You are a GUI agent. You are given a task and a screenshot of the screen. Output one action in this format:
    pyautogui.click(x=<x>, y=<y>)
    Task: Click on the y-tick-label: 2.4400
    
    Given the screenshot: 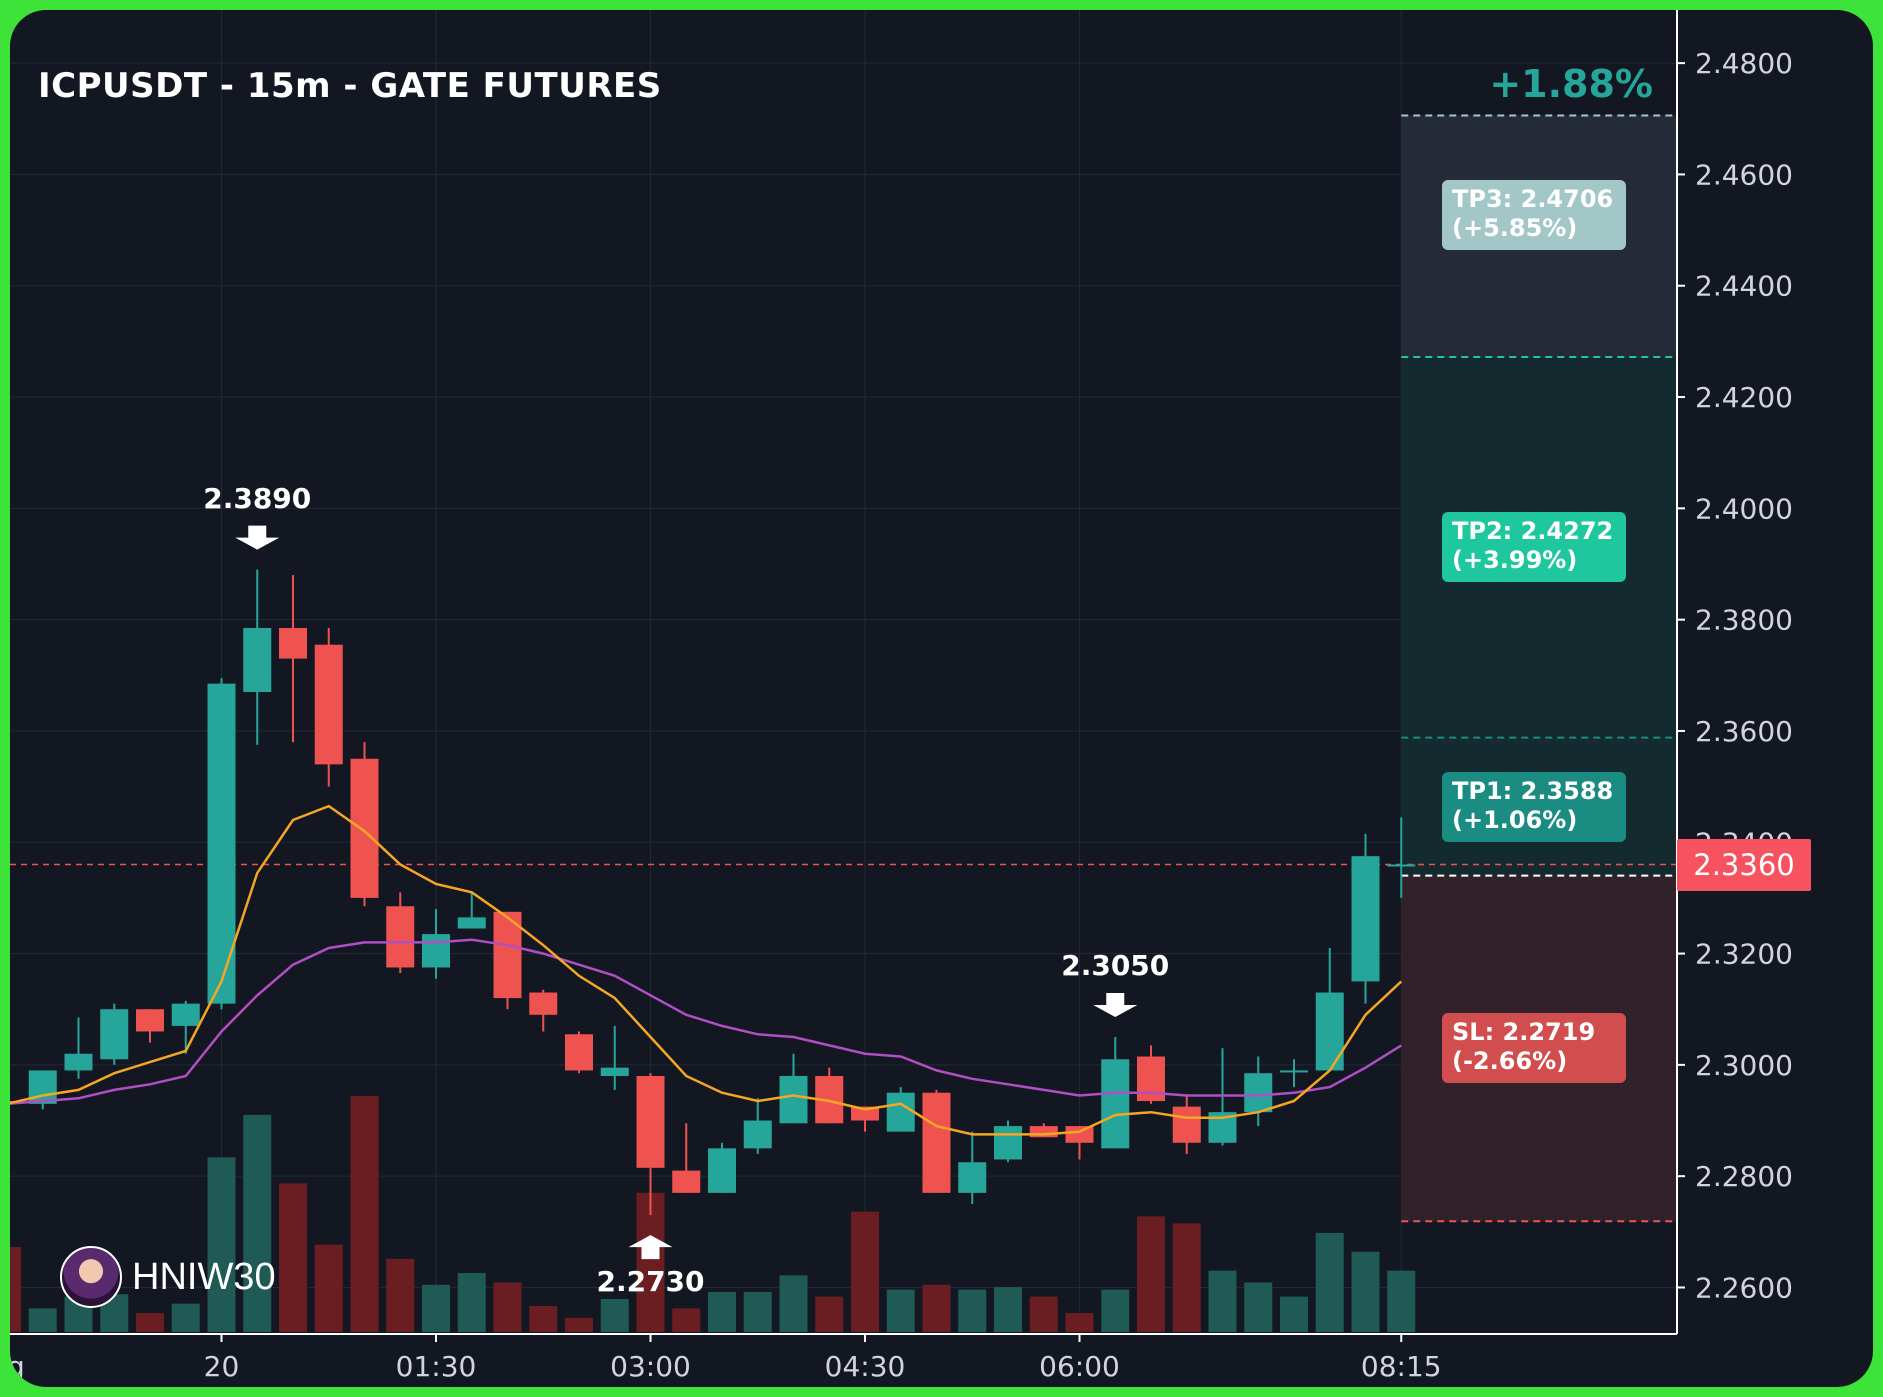 What is the action you would take?
    pyautogui.click(x=1744, y=286)
    